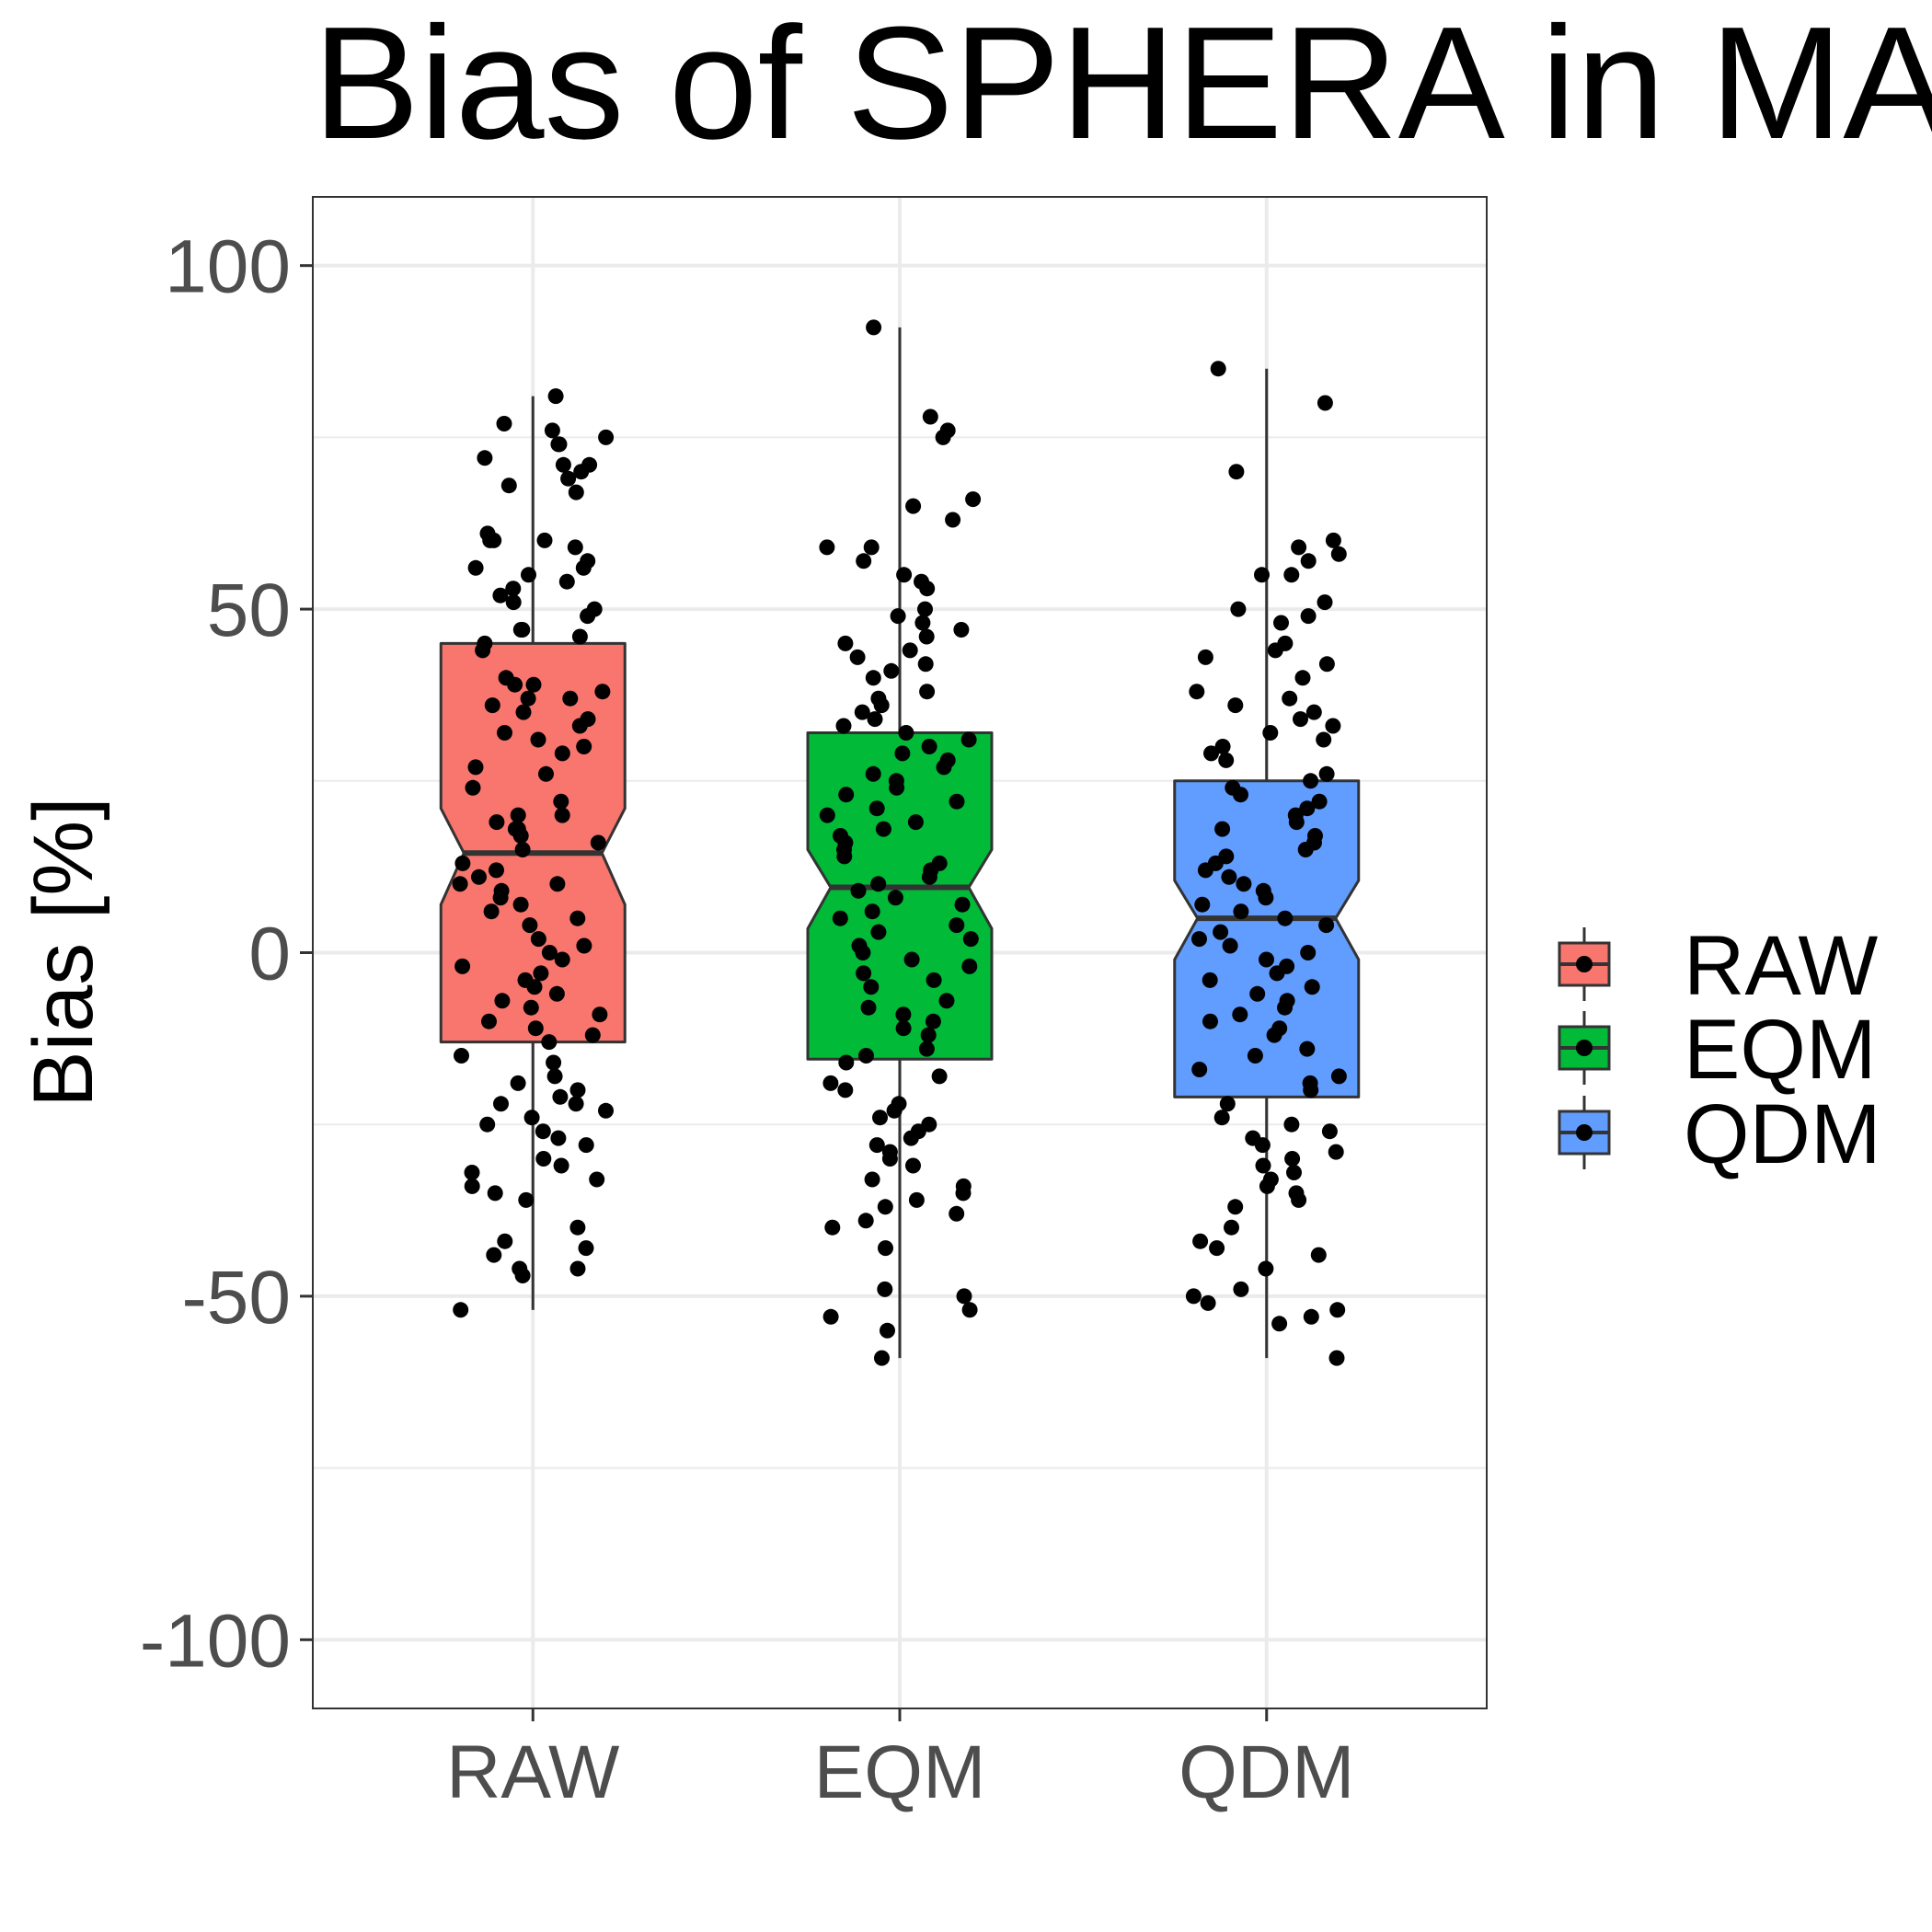  What do you see at coordinates (215, 1641) in the screenshot?
I see `y-tick-label: -100` at bounding box center [215, 1641].